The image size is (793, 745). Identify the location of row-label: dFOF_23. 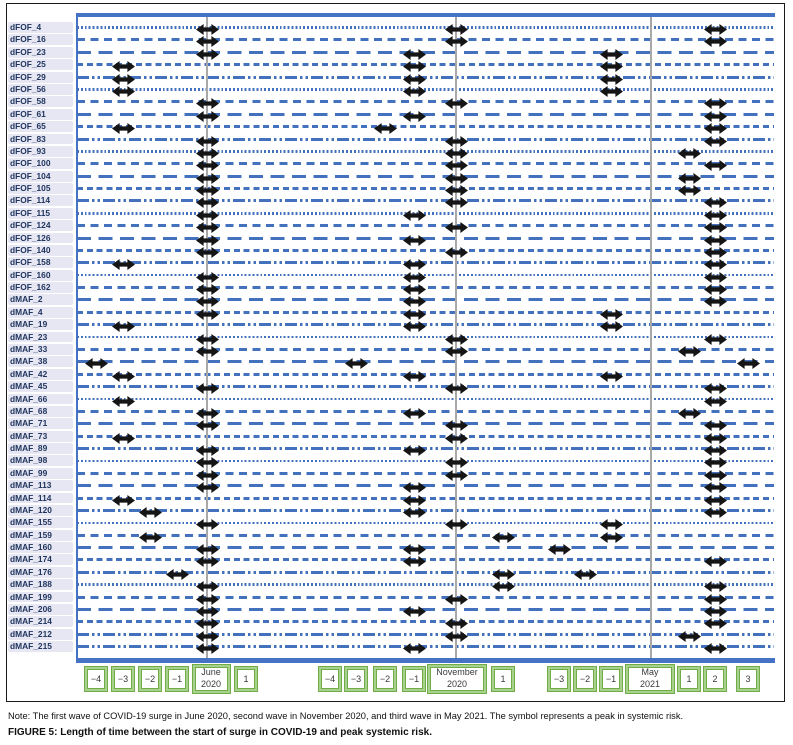
(40, 52).